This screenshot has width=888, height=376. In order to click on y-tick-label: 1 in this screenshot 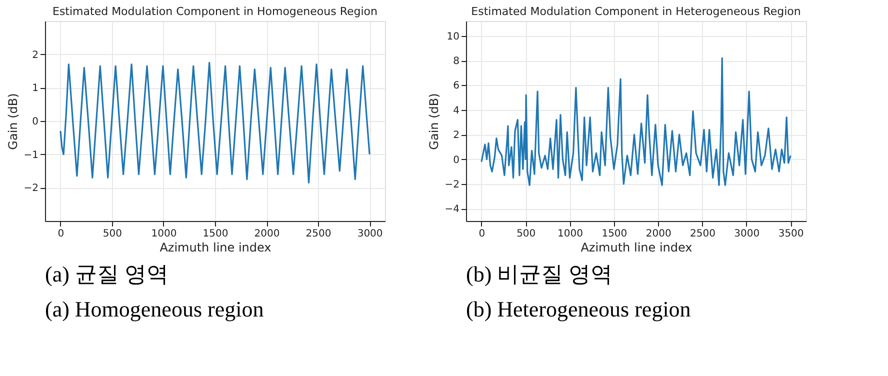, I will do `click(35, 88)`.